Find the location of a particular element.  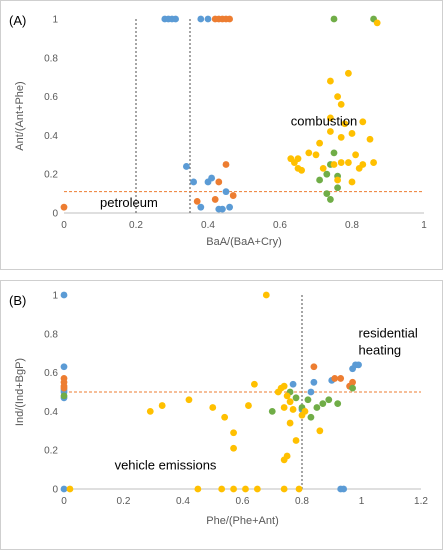

y-axis-label: Ind/(Ind+BgP) is located at coordinates (20, 392).